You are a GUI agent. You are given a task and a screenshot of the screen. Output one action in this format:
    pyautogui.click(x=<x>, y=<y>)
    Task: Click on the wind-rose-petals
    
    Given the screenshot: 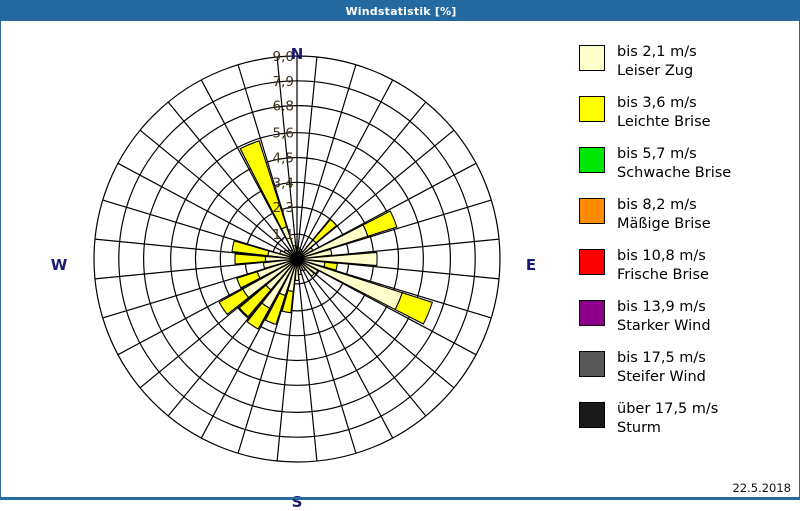 What is the action you would take?
    pyautogui.click(x=326, y=235)
    